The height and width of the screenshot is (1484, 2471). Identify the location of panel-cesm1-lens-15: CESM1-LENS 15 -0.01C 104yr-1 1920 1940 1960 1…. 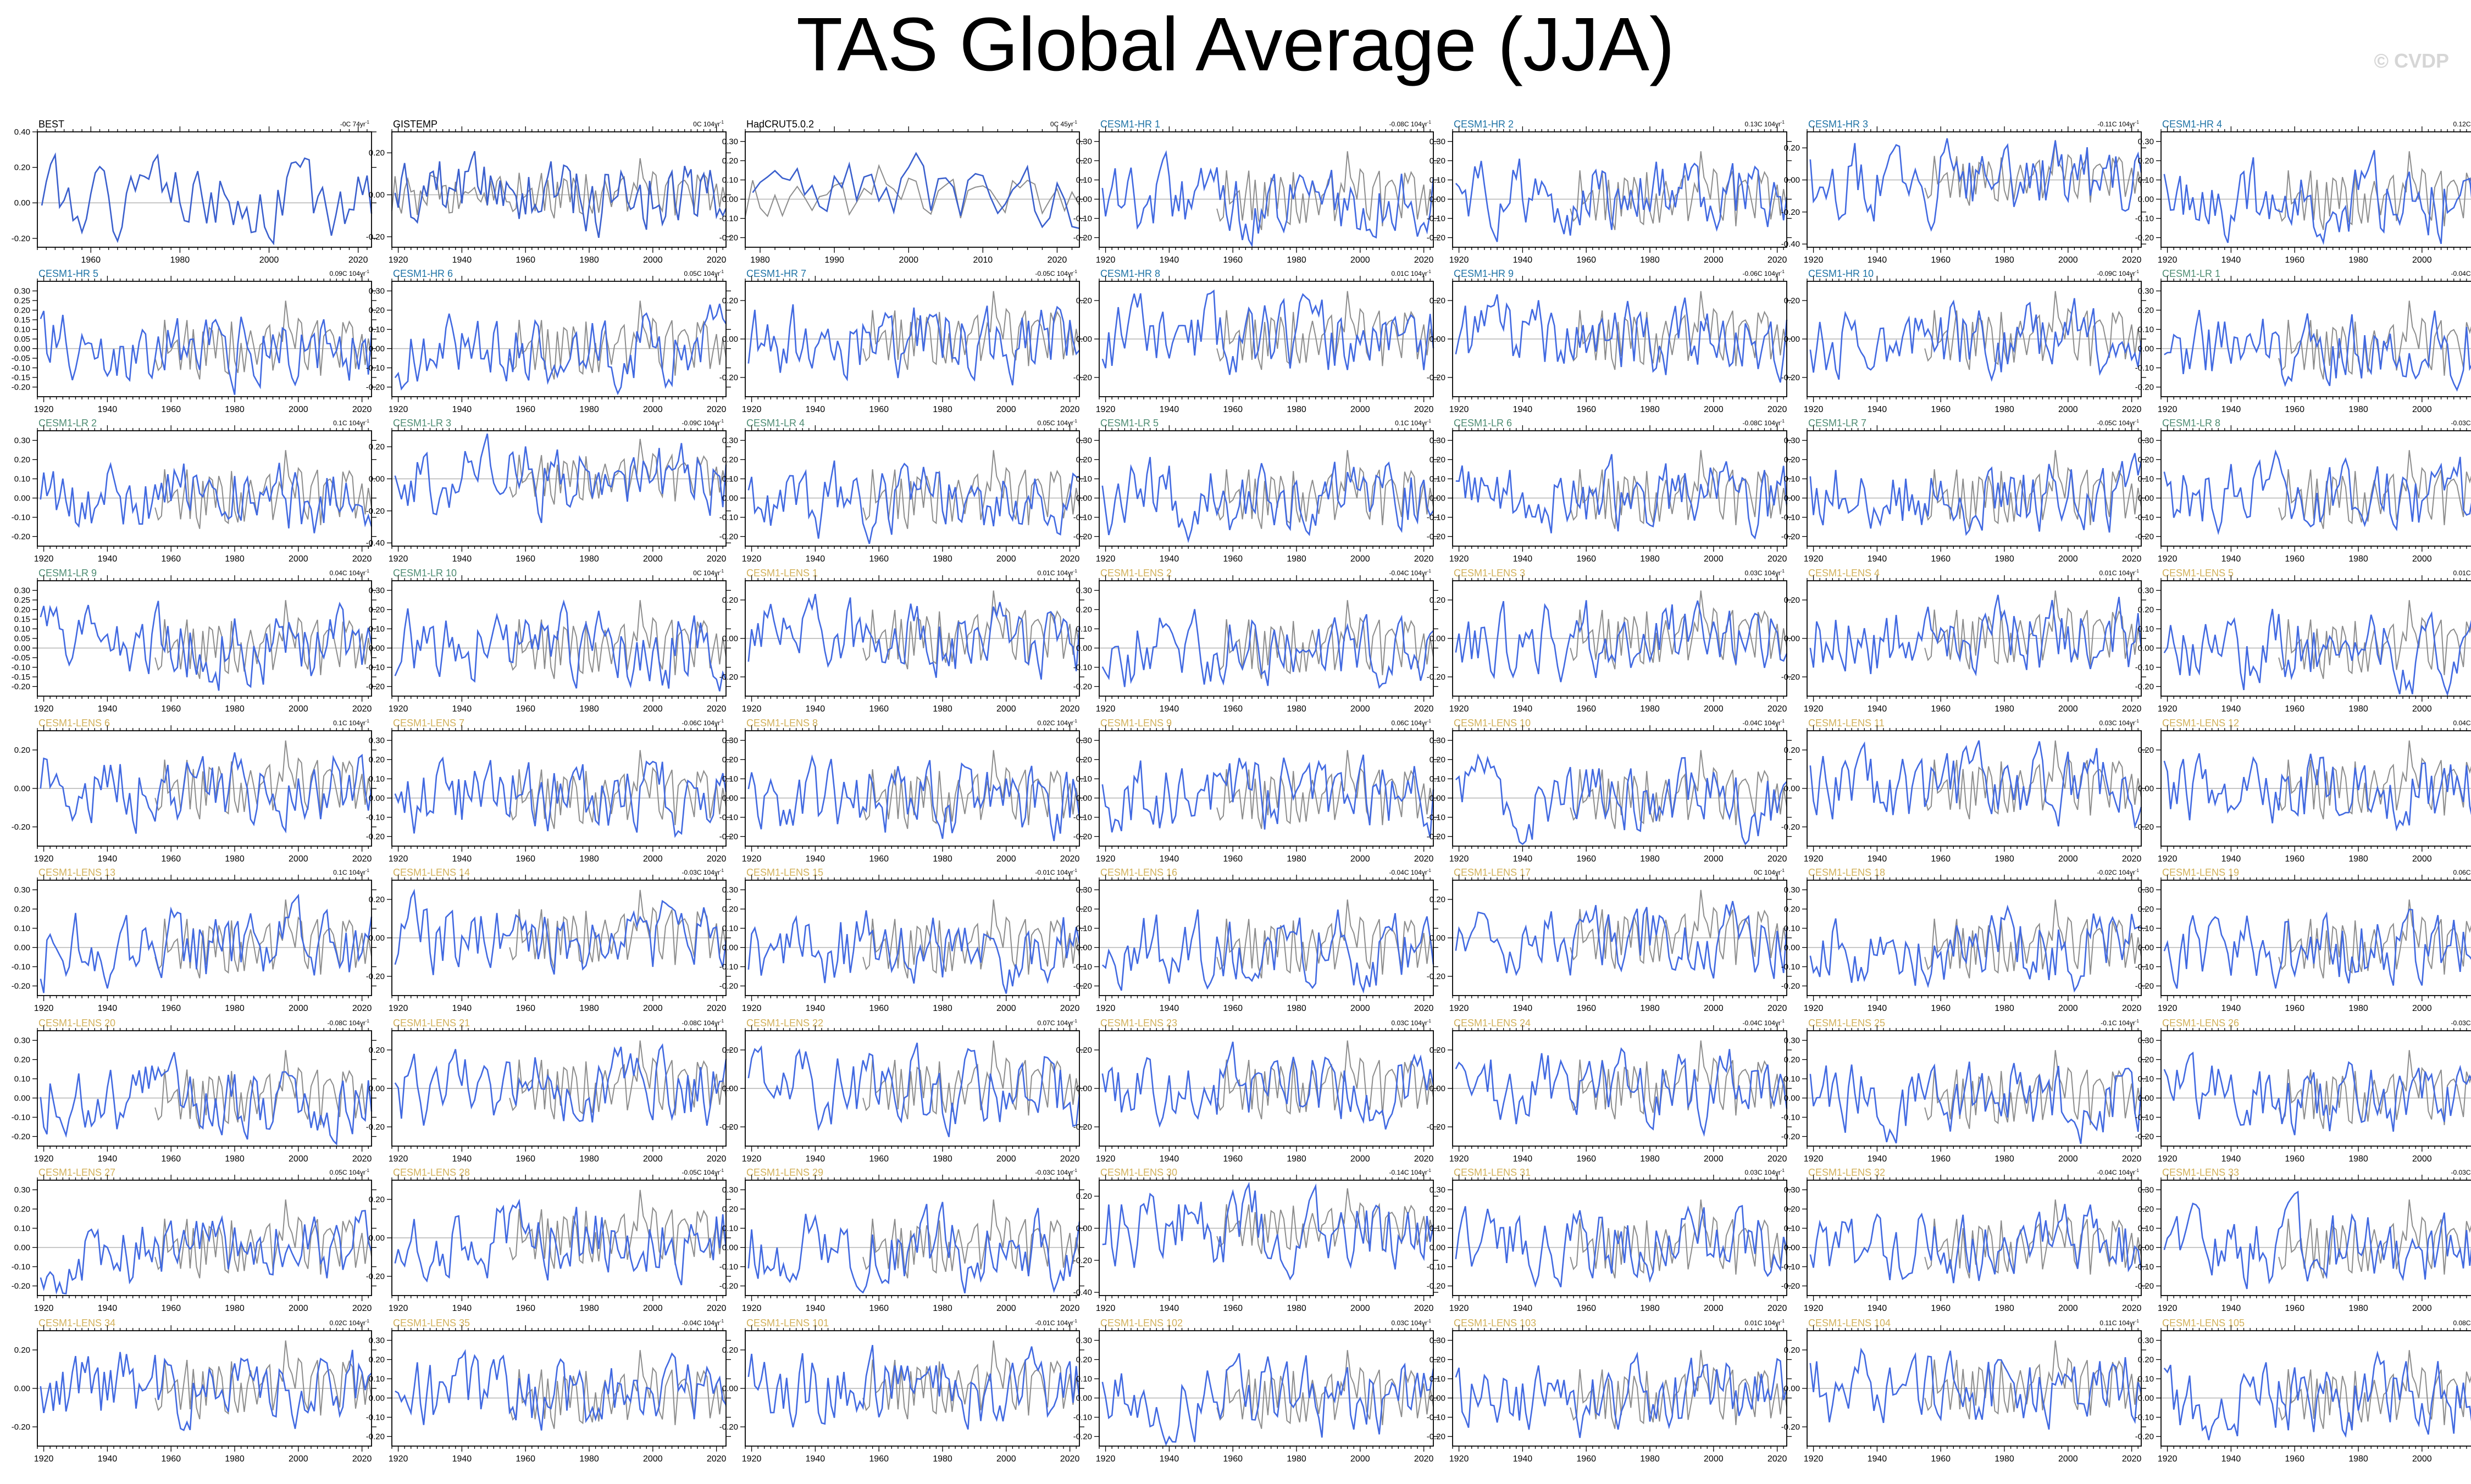
(902, 940).